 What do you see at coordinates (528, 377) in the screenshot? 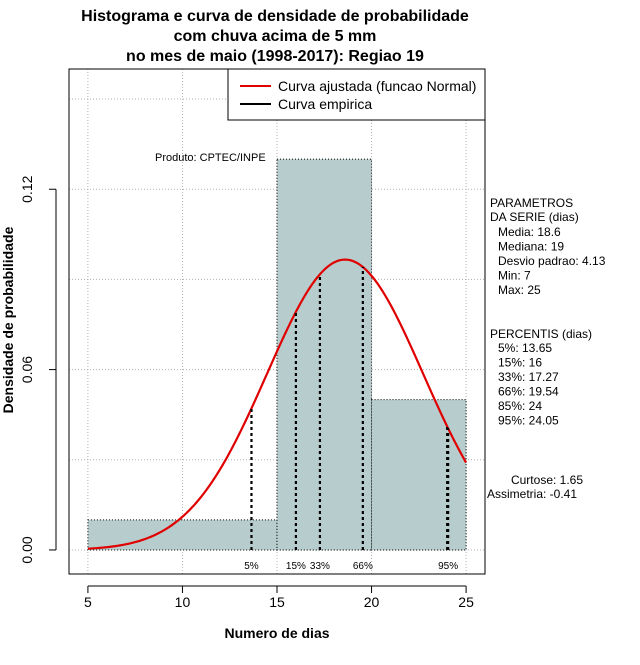
I see `percentil-line: 33%: 17.27` at bounding box center [528, 377].